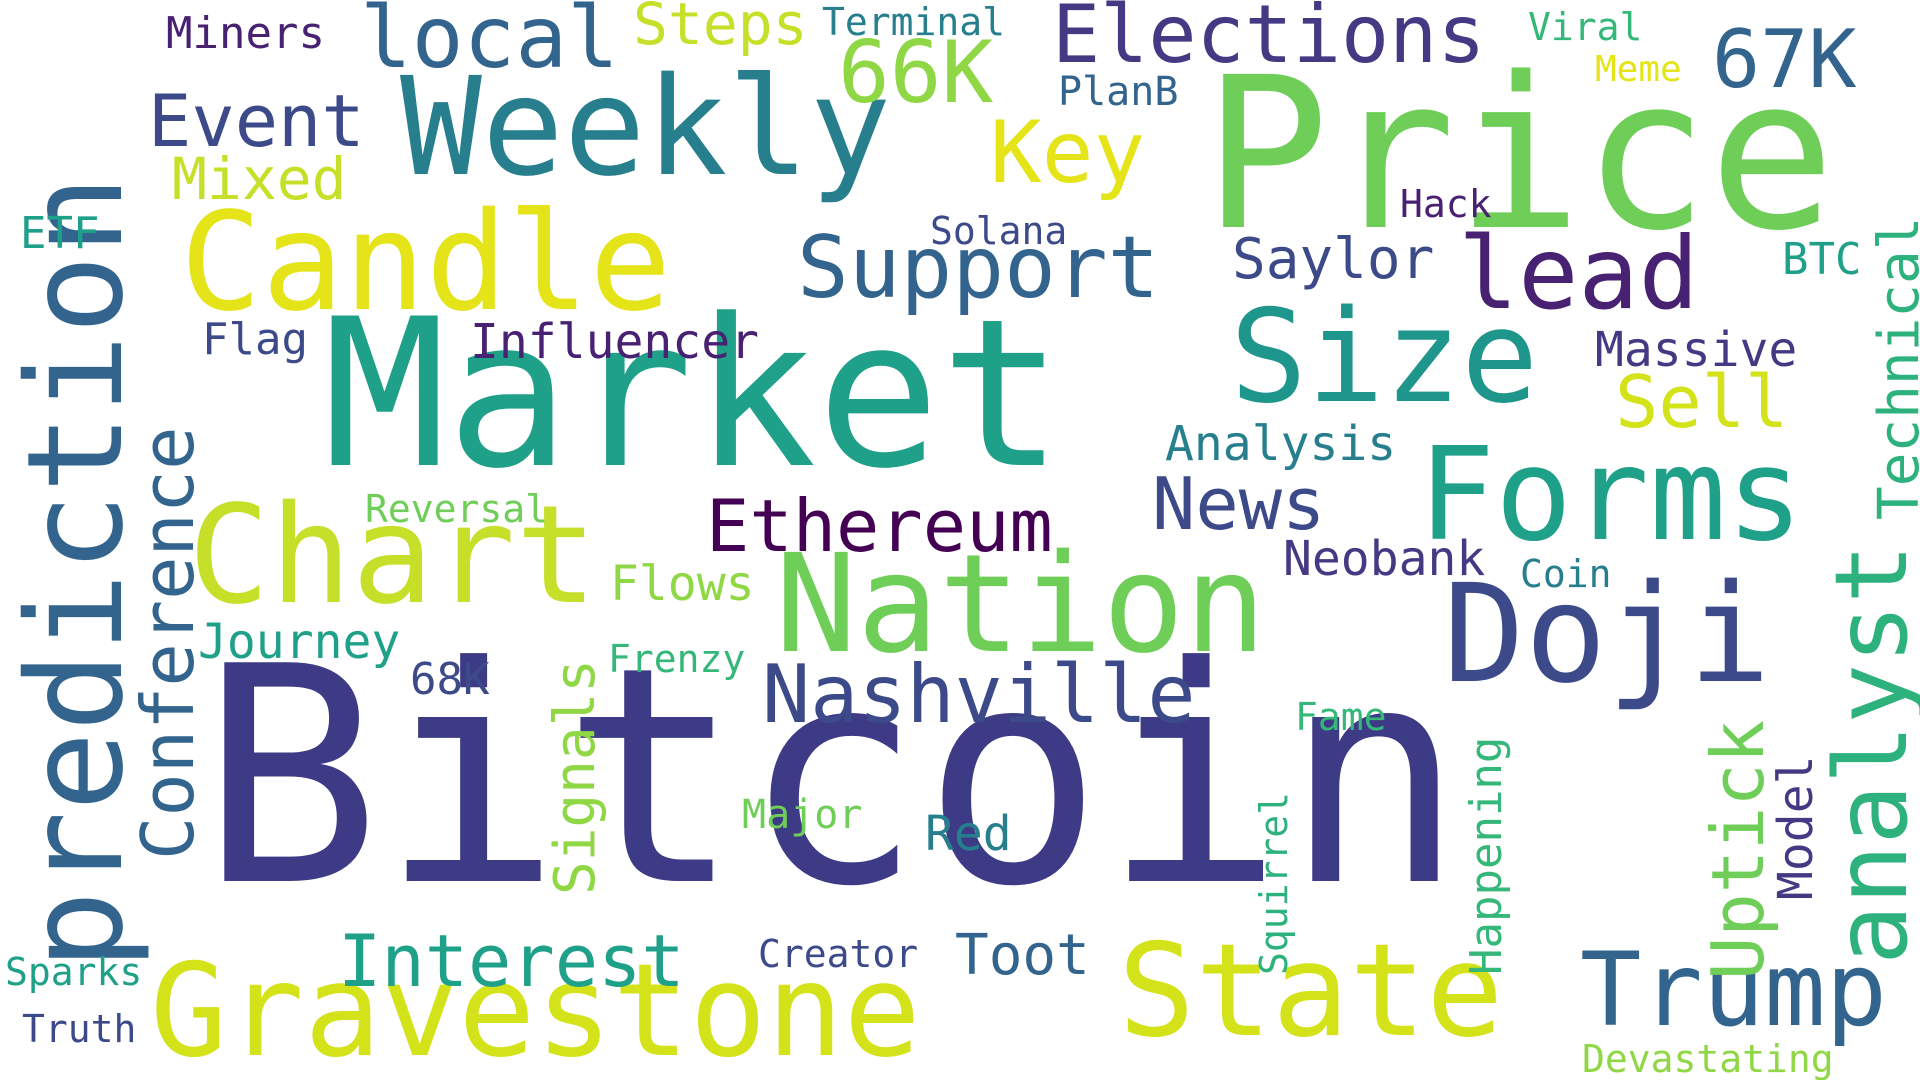 The width and height of the screenshot is (1920, 1080). What do you see at coordinates (838, 954) in the screenshot?
I see `word-creator: Creator` at bounding box center [838, 954].